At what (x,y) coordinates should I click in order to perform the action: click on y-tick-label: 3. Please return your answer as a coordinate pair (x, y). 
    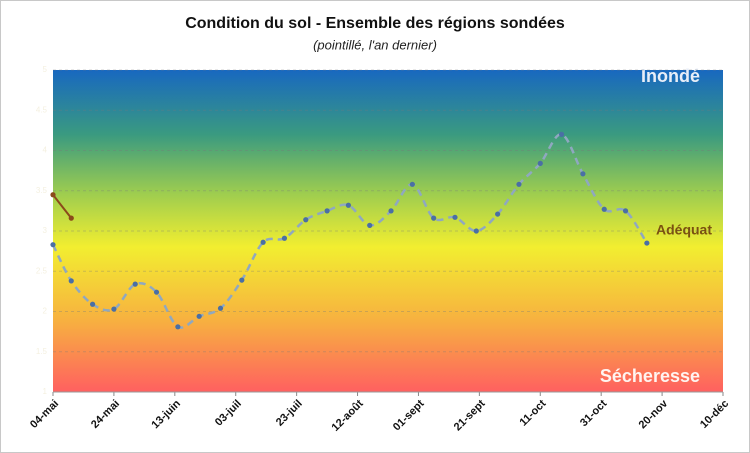
    Looking at the image, I should click on (45, 230).